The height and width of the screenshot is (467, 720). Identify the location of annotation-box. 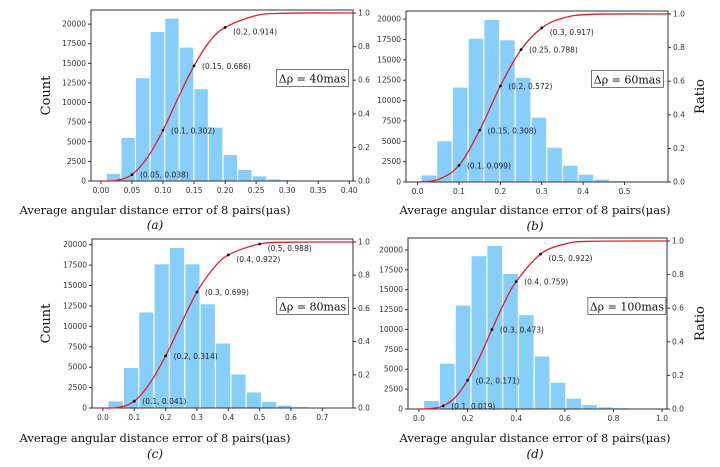
(312, 78).